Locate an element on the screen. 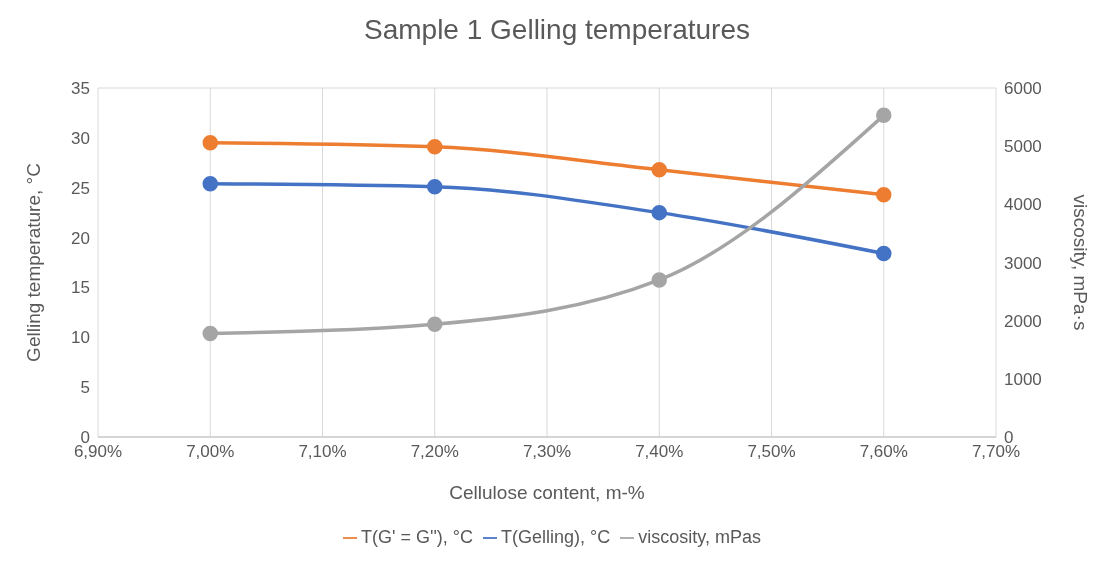 The height and width of the screenshot is (570, 1114). x-tick-label: 7,30% is located at coordinates (547, 452).